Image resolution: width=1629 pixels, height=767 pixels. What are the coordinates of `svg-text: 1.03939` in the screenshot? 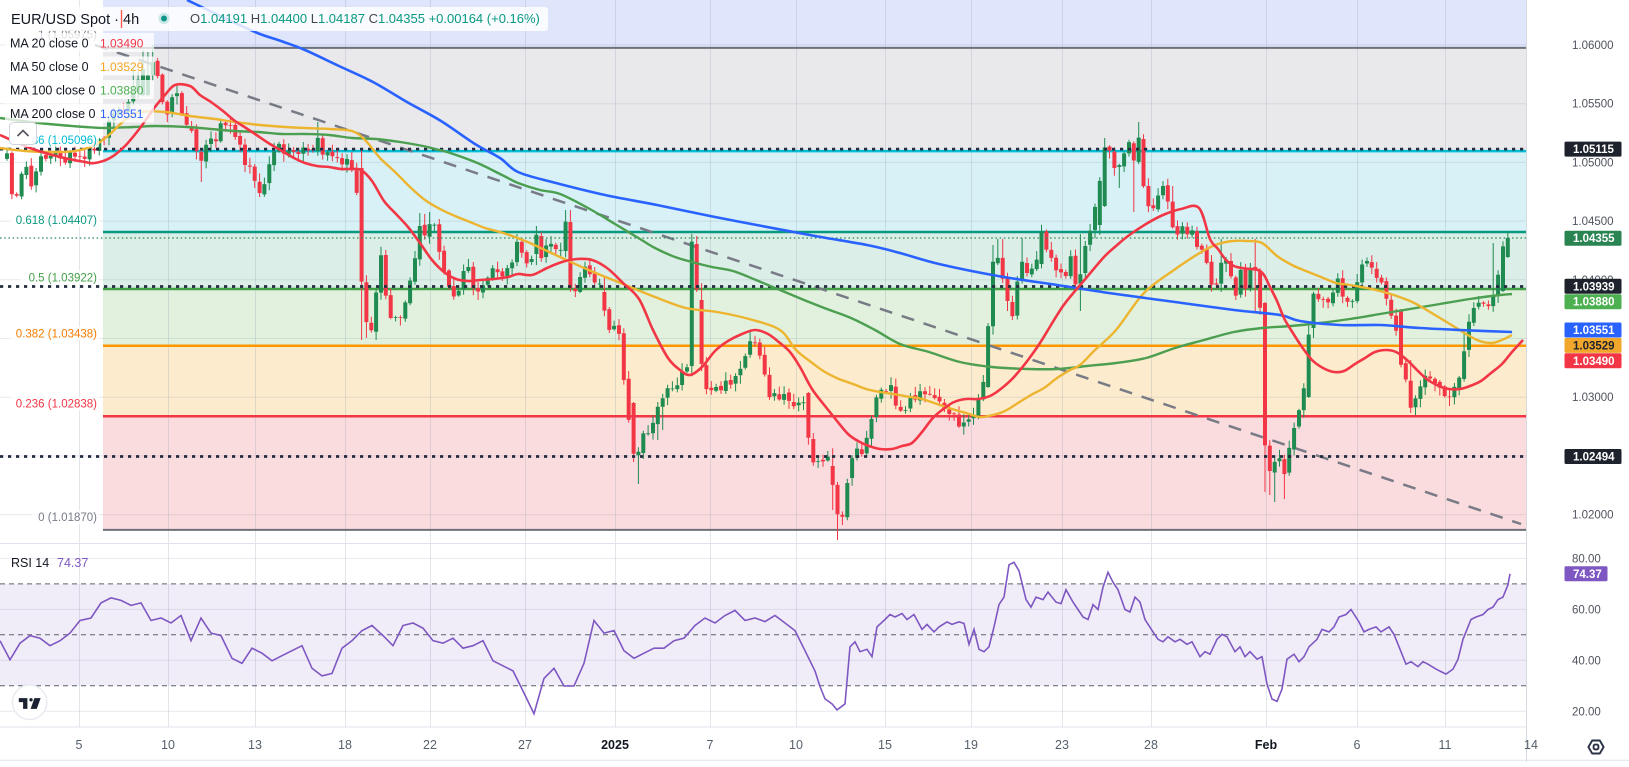 It's located at (1594, 287).